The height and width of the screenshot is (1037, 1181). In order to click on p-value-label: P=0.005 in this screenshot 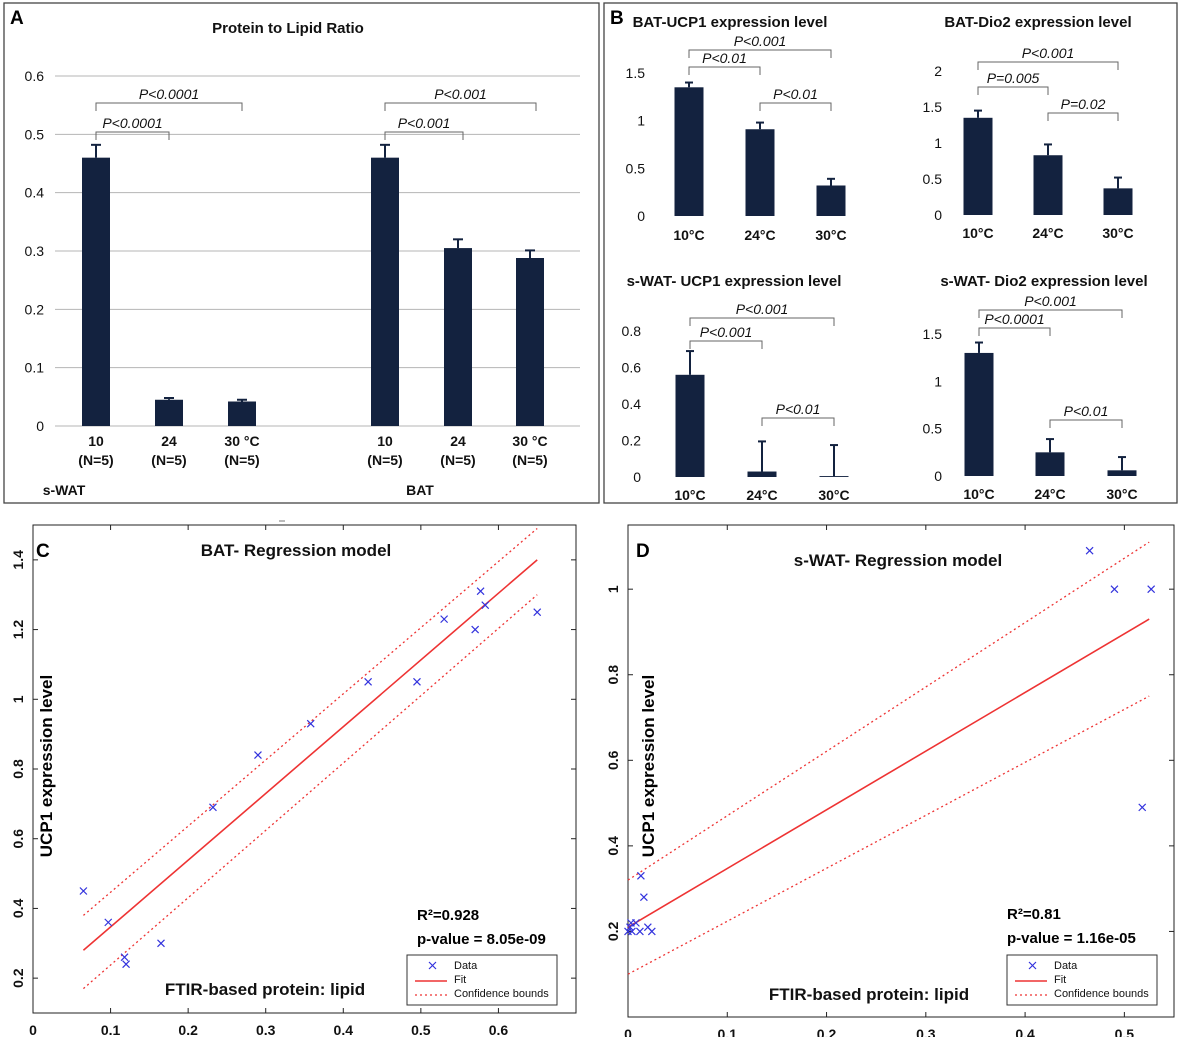, I will do `click(1013, 78)`.